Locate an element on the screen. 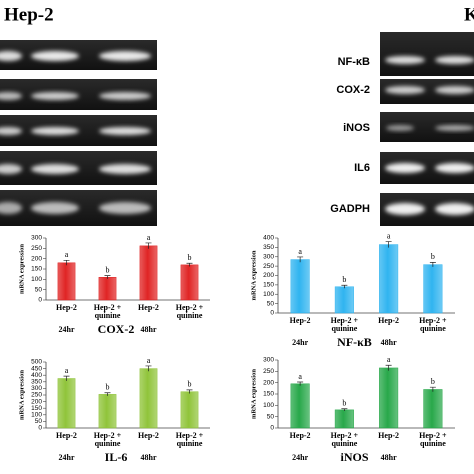 This screenshot has width=474, height=474. gel-label: NF-κB is located at coordinates (354, 62).